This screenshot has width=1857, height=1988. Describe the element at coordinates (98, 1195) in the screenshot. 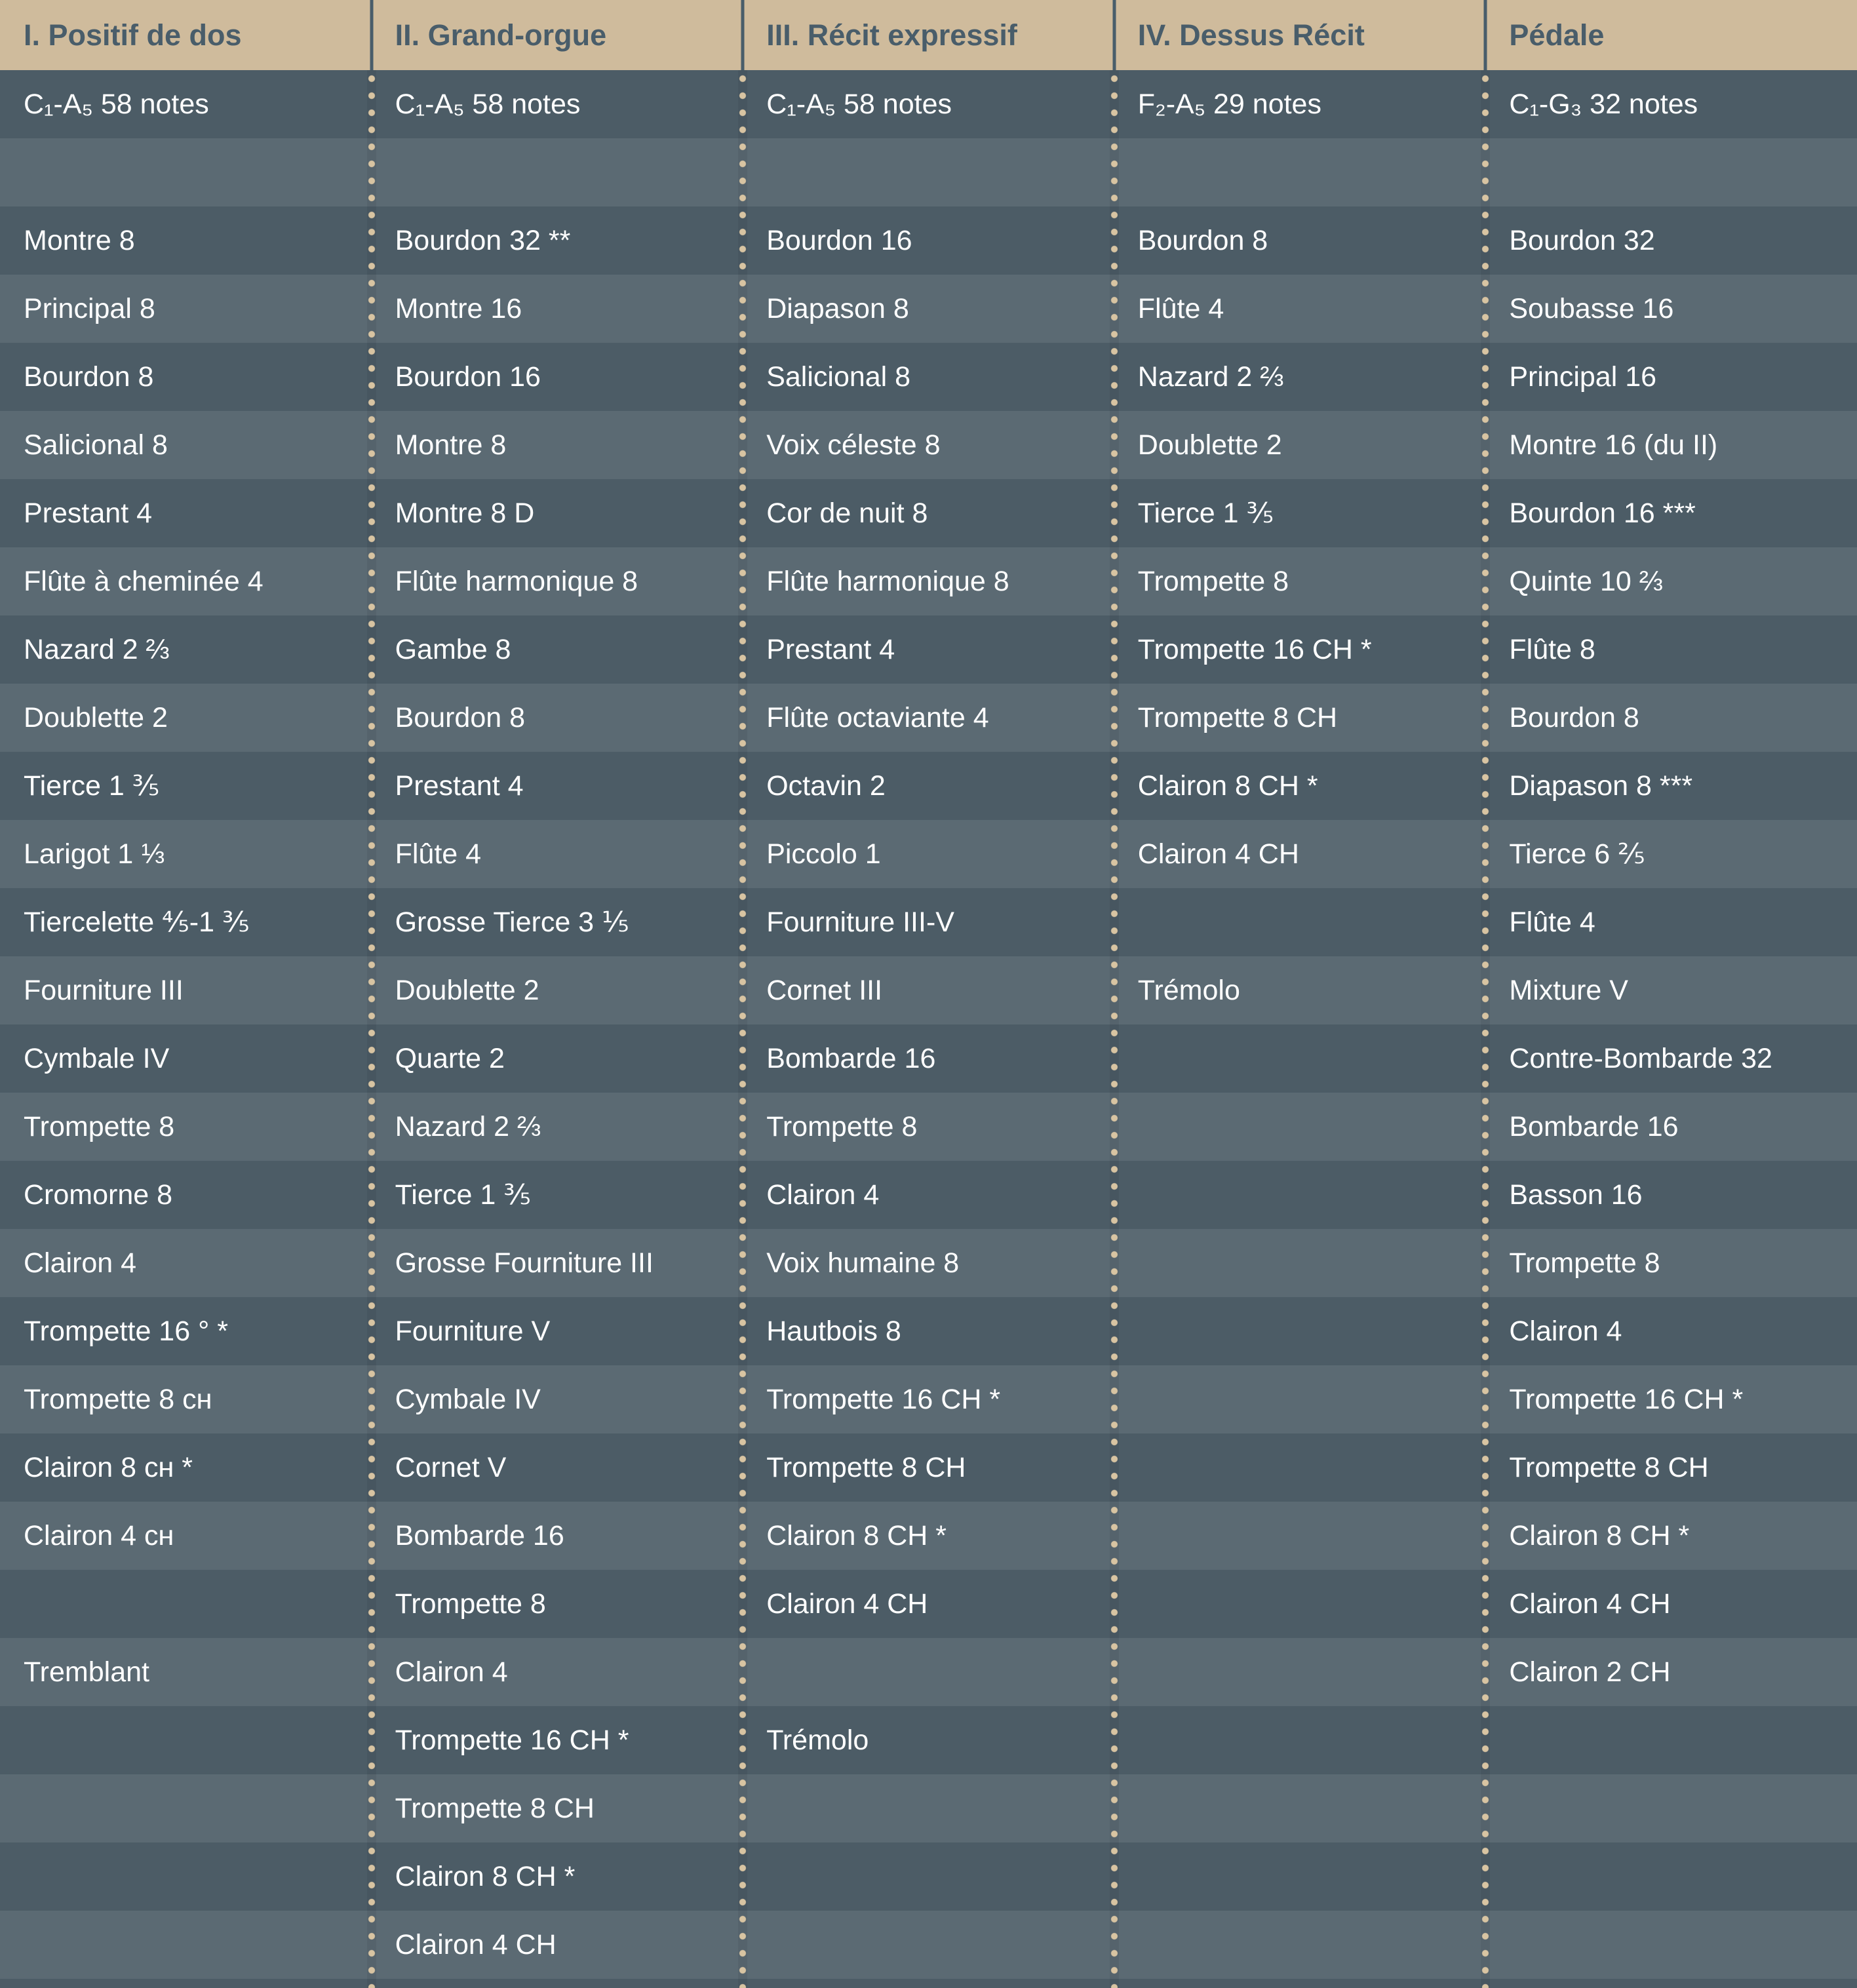

I see `stop-cell: Cromorne 8` at that location.